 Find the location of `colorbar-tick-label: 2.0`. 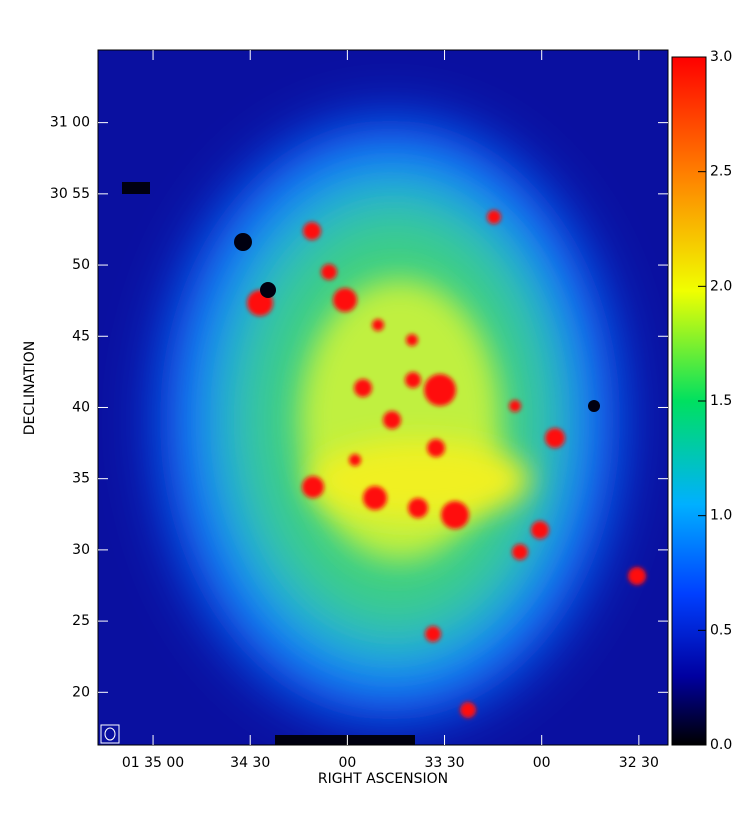

colorbar-tick-label: 2.0 is located at coordinates (721, 286).